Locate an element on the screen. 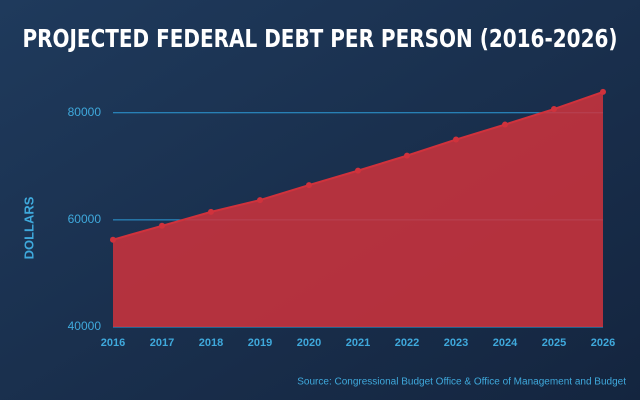 This screenshot has width=640, height=400. y-tick-label: 60000 is located at coordinates (85, 219).